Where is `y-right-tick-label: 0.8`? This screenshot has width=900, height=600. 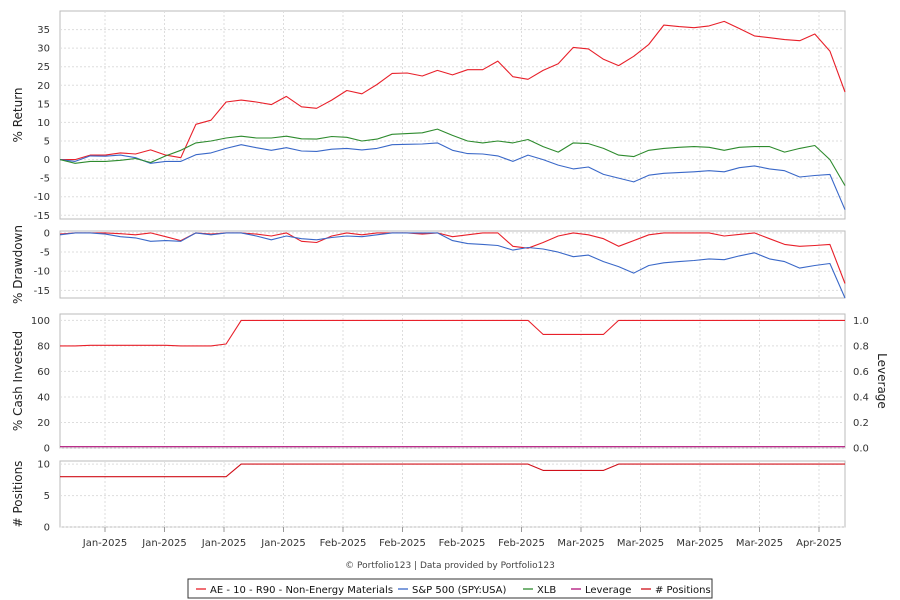
y-right-tick-label: 0.8 is located at coordinates (861, 346).